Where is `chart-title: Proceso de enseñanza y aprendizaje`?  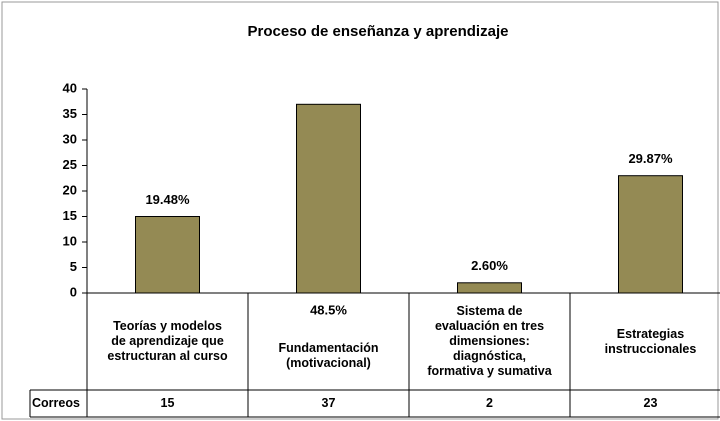 chart-title: Proceso de enseñanza y aprendizaje is located at coordinates (378, 31).